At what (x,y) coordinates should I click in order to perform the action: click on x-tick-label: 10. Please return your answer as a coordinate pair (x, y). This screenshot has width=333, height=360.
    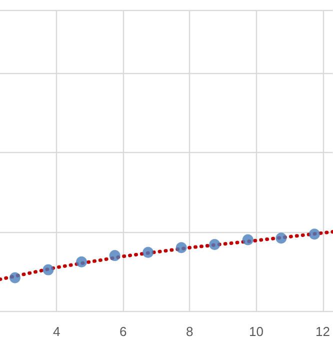
    Looking at the image, I should click on (256, 331).